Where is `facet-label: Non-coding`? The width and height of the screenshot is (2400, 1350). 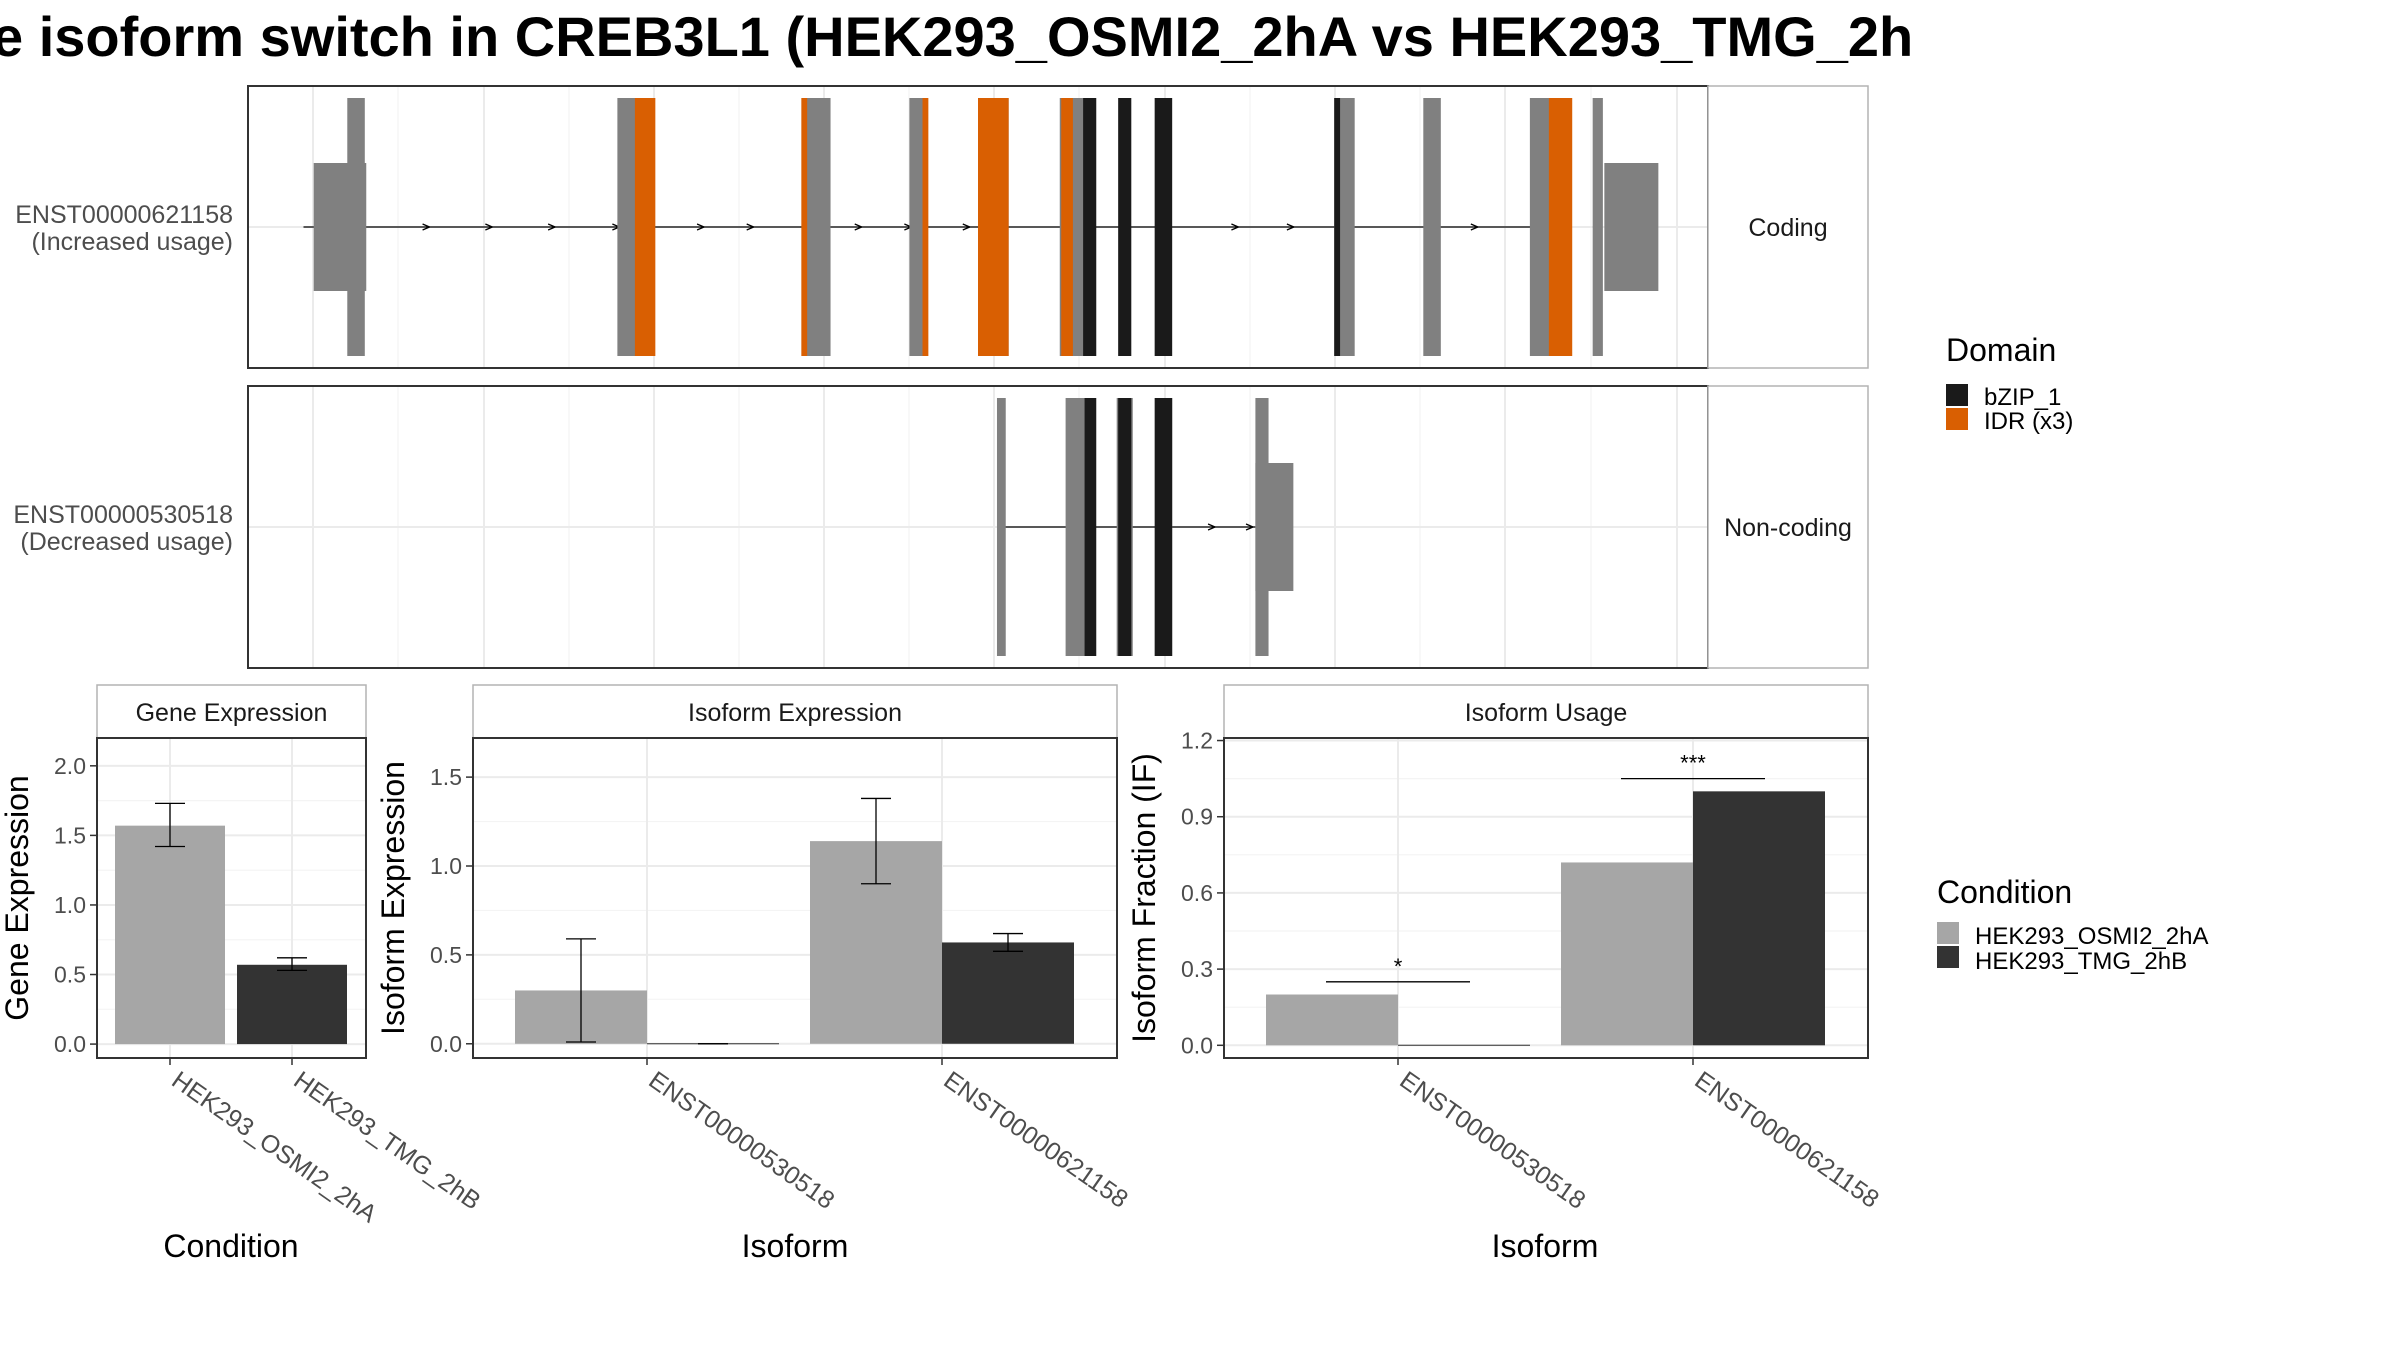
facet-label: Non-coding is located at coordinates (1788, 528).